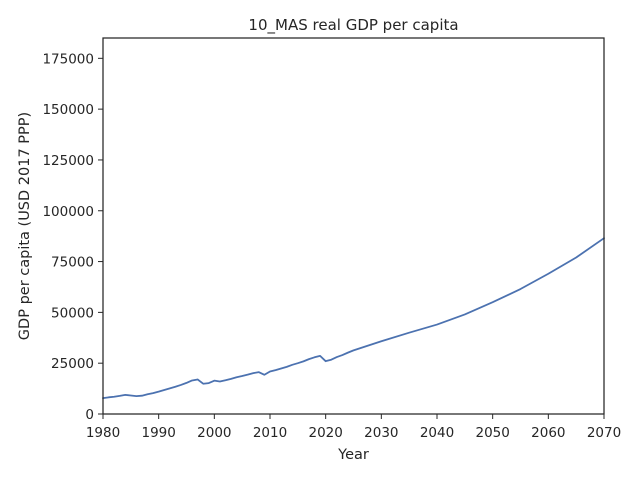  I want to click on y-axis-ticks: 0 25000 50000 75000 100000 125000 150000 175000, so click(72, 237).